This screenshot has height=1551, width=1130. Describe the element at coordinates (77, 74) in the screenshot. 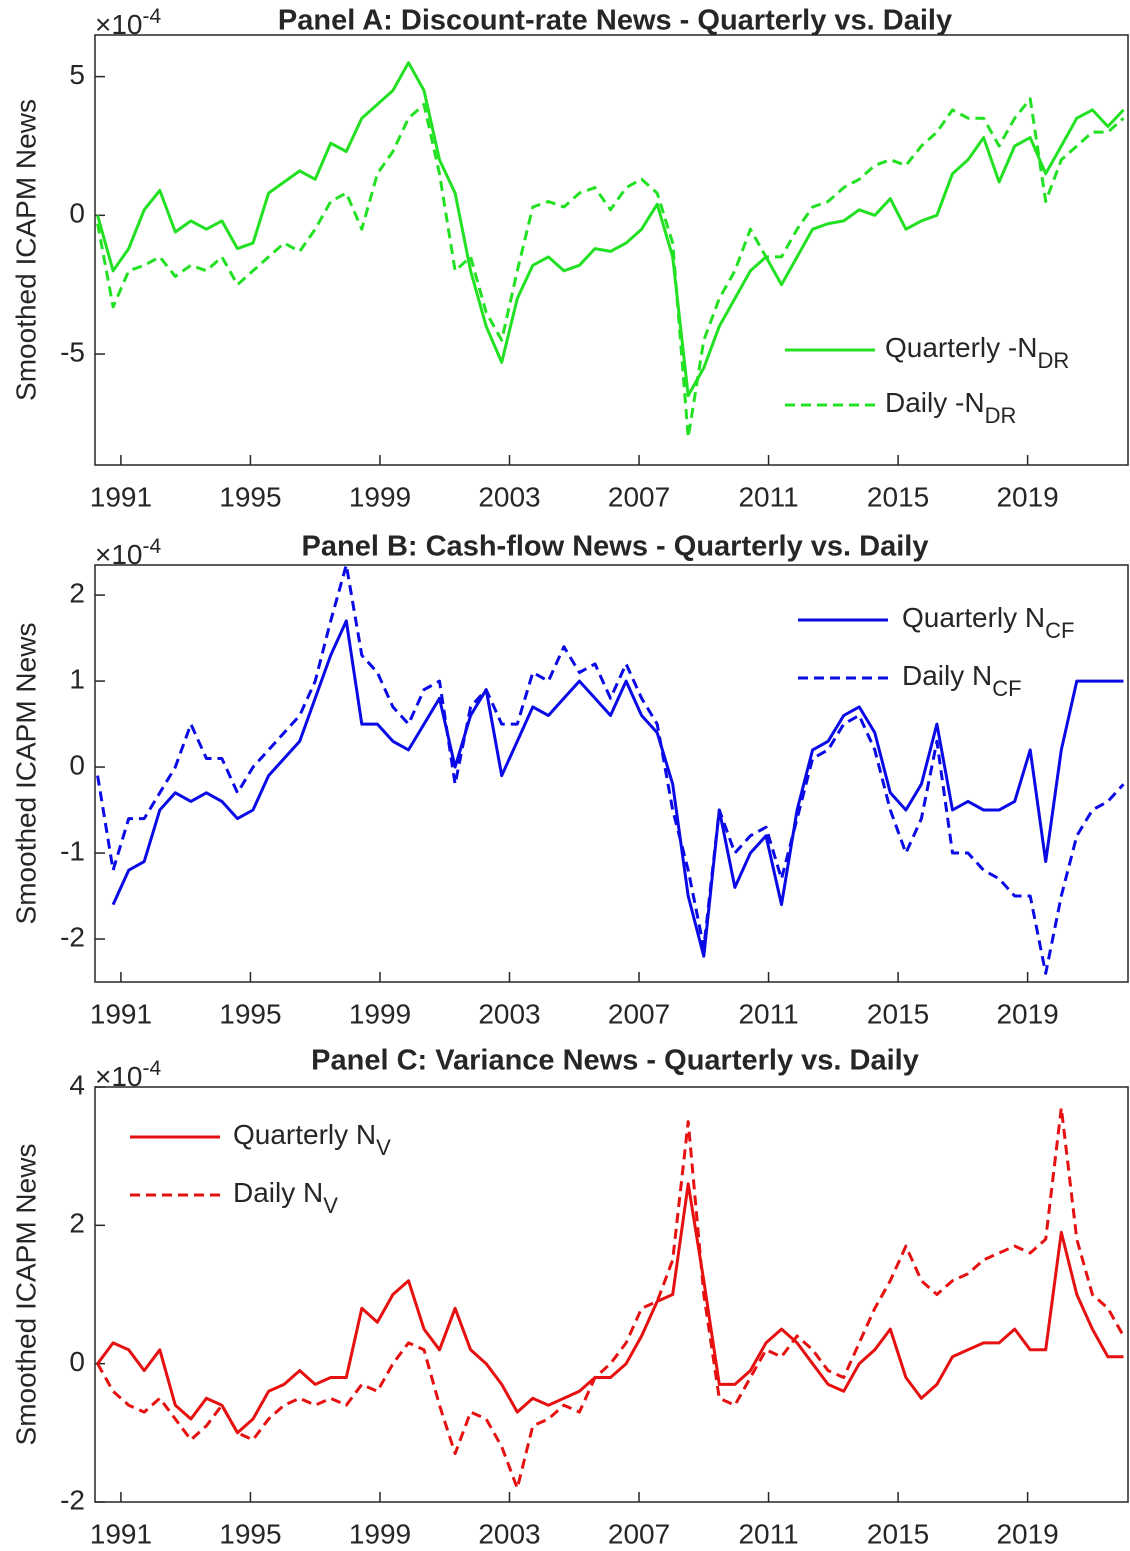

I see `y-tick-label: 5` at that location.